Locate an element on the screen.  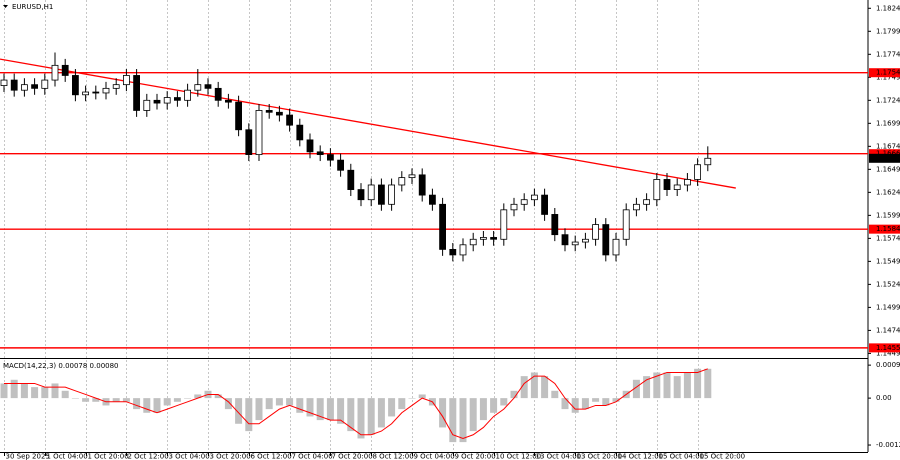
x-tick-label: 3 Oct 04:00 is located at coordinates (189, 456).